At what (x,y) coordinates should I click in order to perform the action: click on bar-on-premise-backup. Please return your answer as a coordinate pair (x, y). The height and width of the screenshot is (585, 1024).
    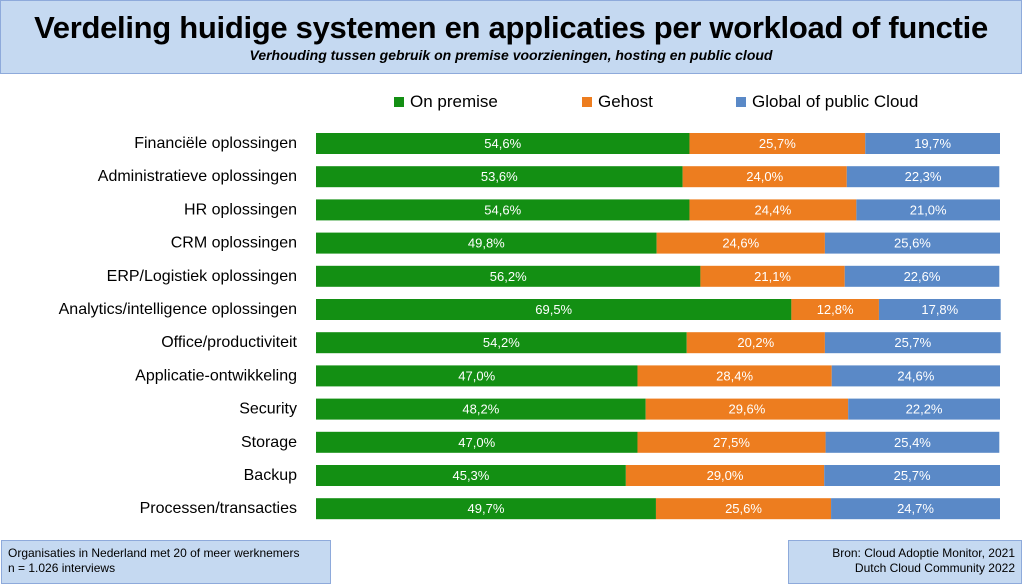
    Looking at the image, I should click on (471, 475).